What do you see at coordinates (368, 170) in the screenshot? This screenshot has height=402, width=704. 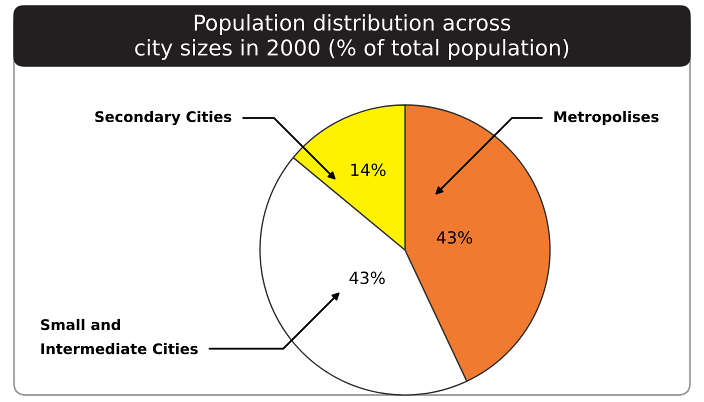 I see `data-label: 14%` at bounding box center [368, 170].